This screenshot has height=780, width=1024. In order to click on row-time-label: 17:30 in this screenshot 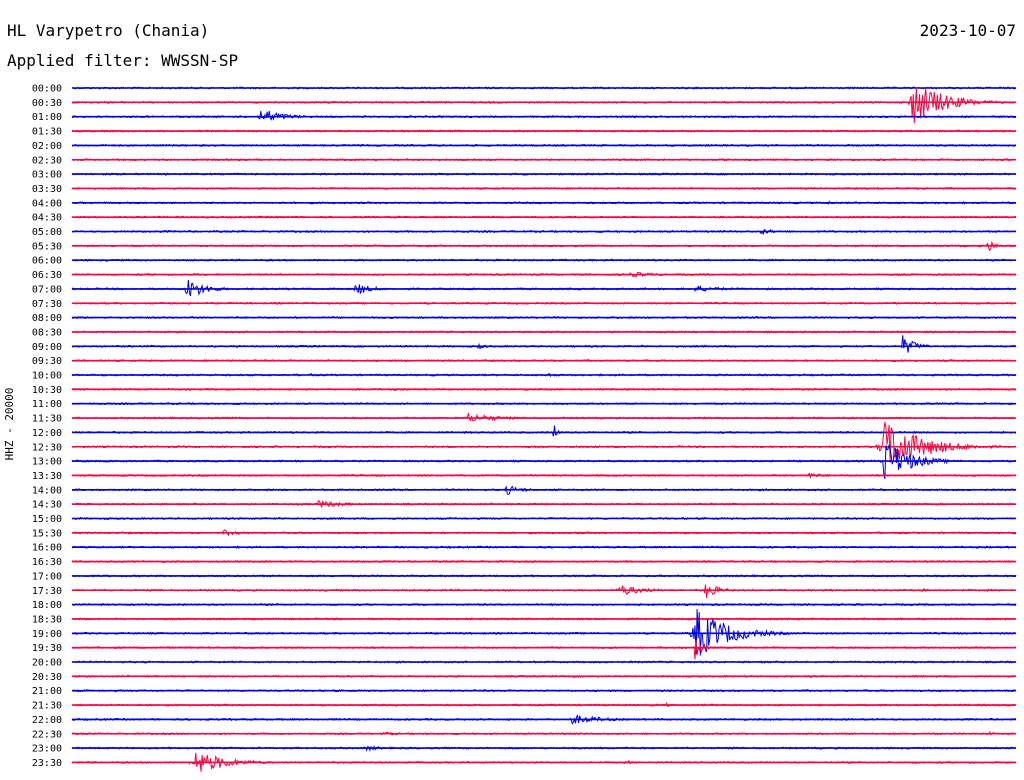, I will do `click(47, 591)`.